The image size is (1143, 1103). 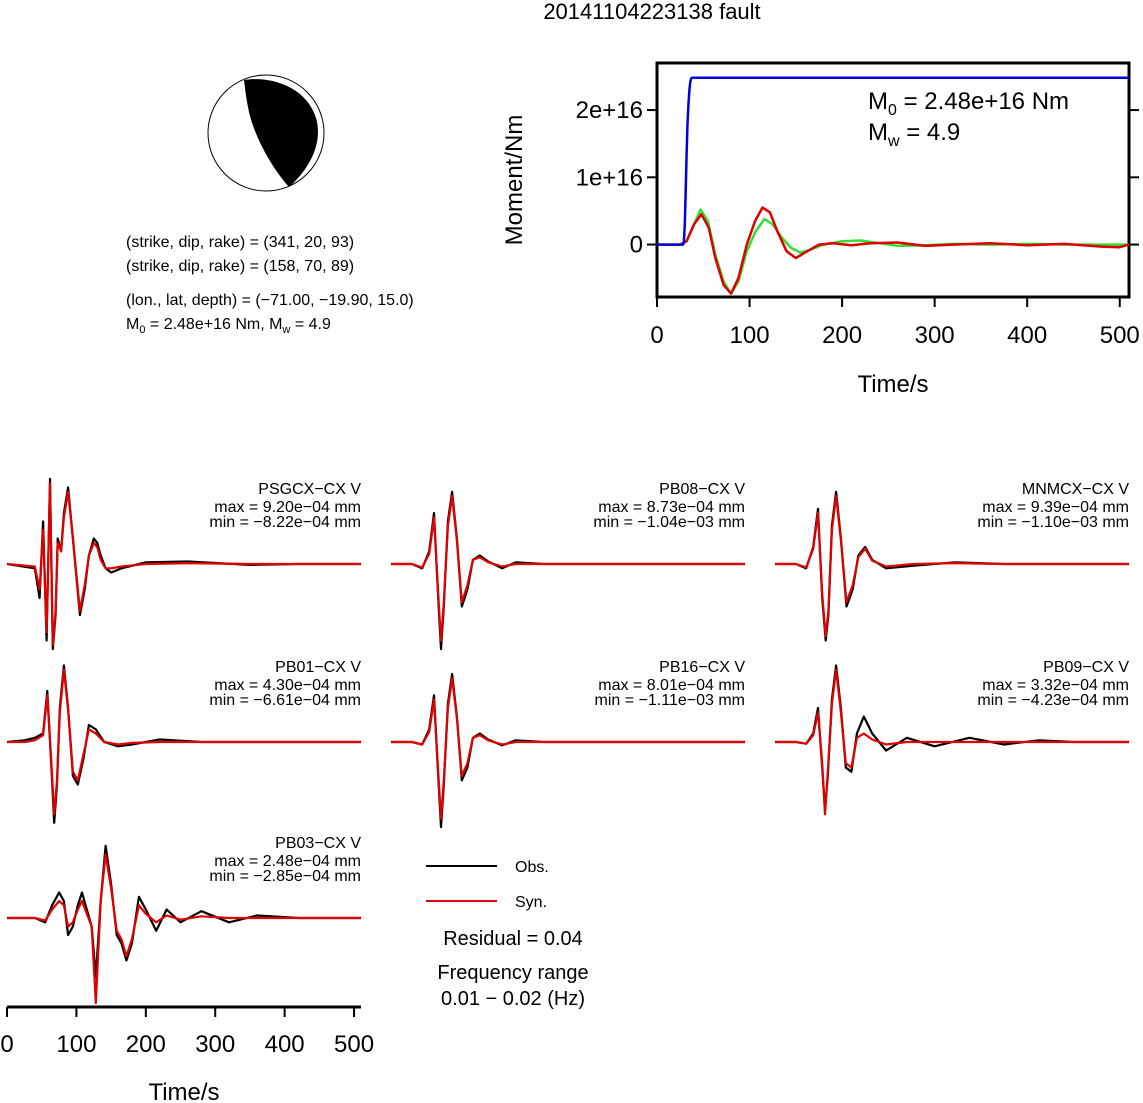 I want to click on beachball, so click(x=266, y=133).